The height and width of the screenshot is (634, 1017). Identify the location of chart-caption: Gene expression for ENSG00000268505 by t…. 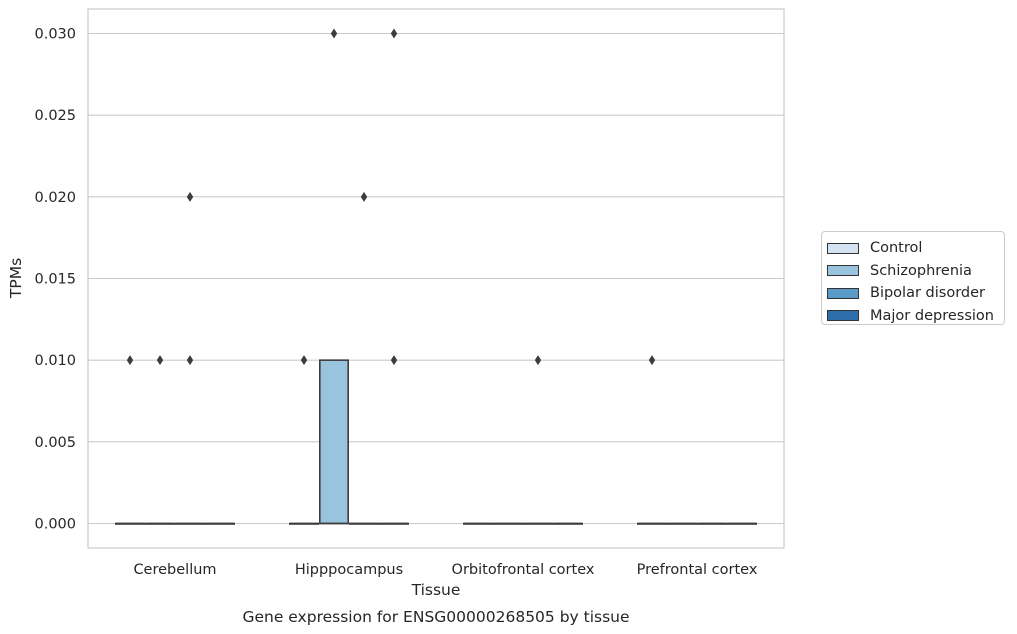
(435, 617).